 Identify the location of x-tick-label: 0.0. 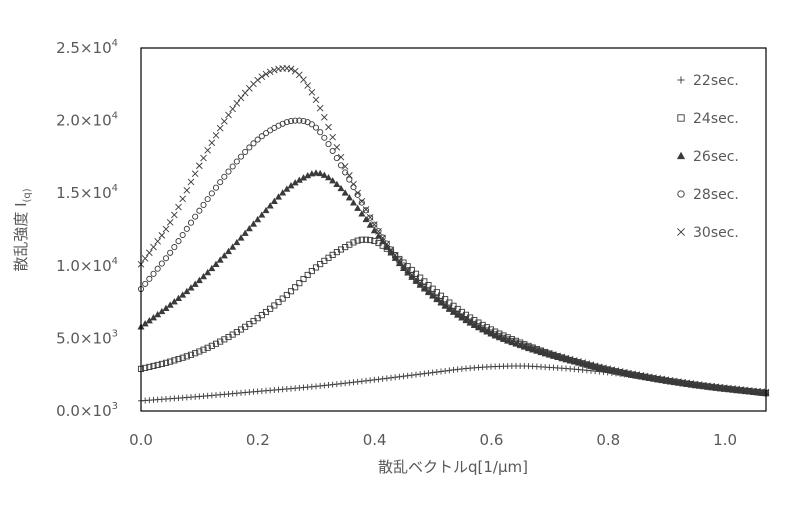
(141, 440).